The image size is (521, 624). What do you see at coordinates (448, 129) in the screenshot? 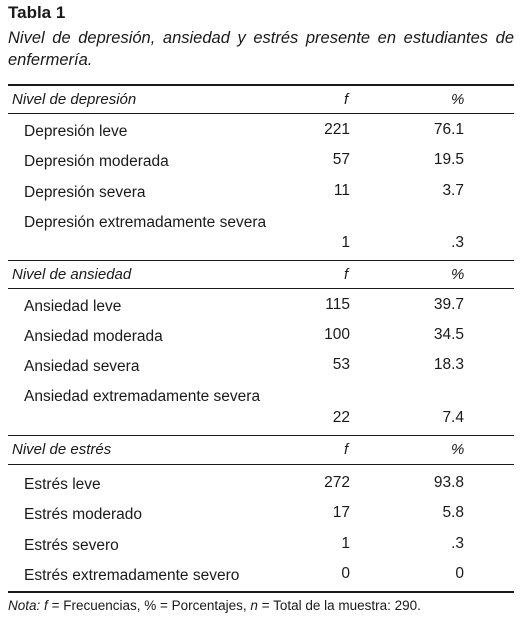
I see `row-percent: 76.1` at bounding box center [448, 129].